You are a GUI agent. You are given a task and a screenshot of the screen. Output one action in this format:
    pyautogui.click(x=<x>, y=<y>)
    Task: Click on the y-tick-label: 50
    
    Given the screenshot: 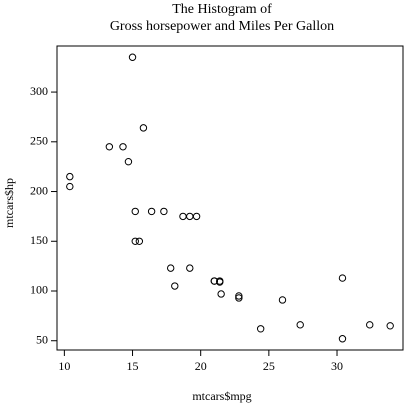 What is the action you would take?
    pyautogui.click(x=42, y=339)
    